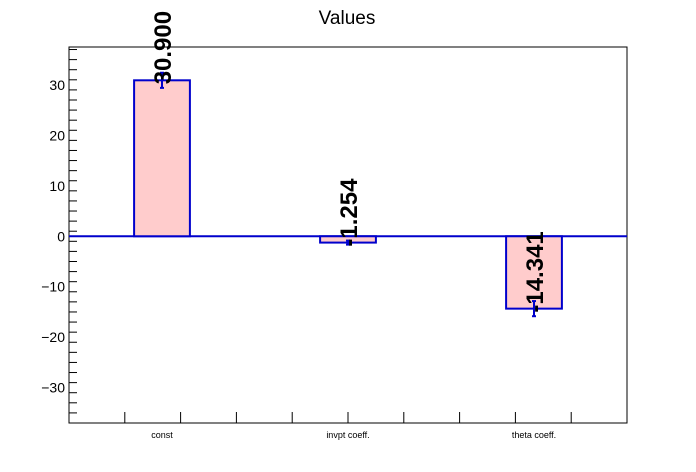 Image resolution: width=696 pixels, height=472 pixels. I want to click on x-tick-label: theta coeff., so click(534, 435).